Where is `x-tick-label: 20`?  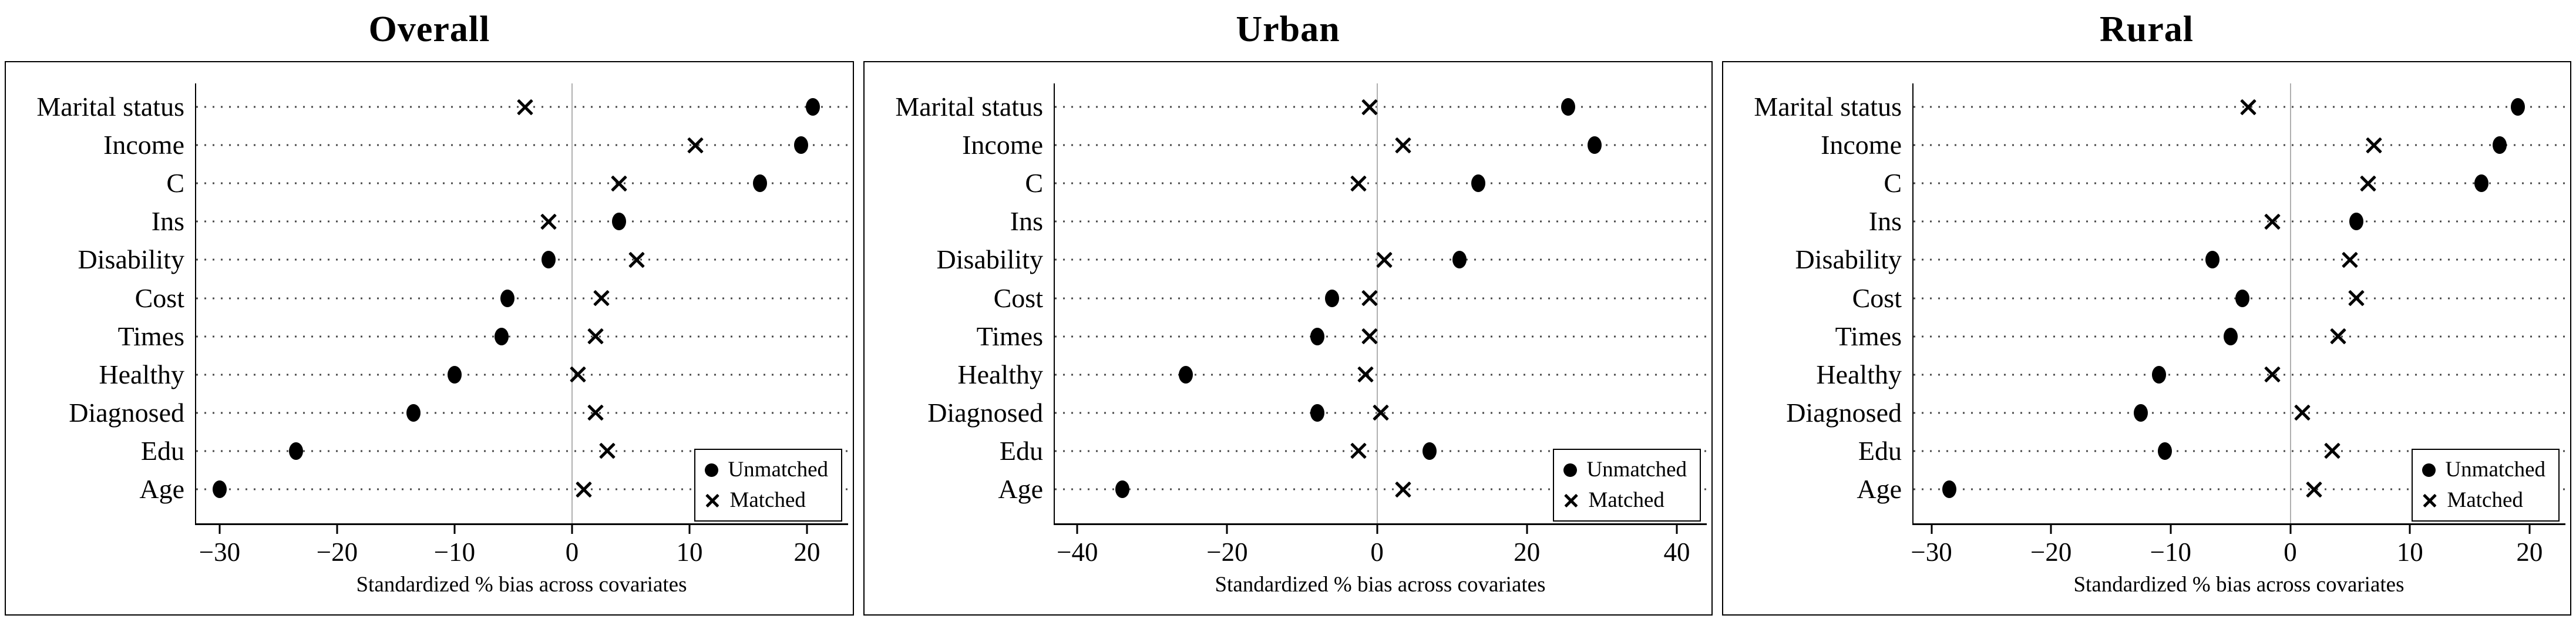 x-tick-label: 20 is located at coordinates (1528, 552).